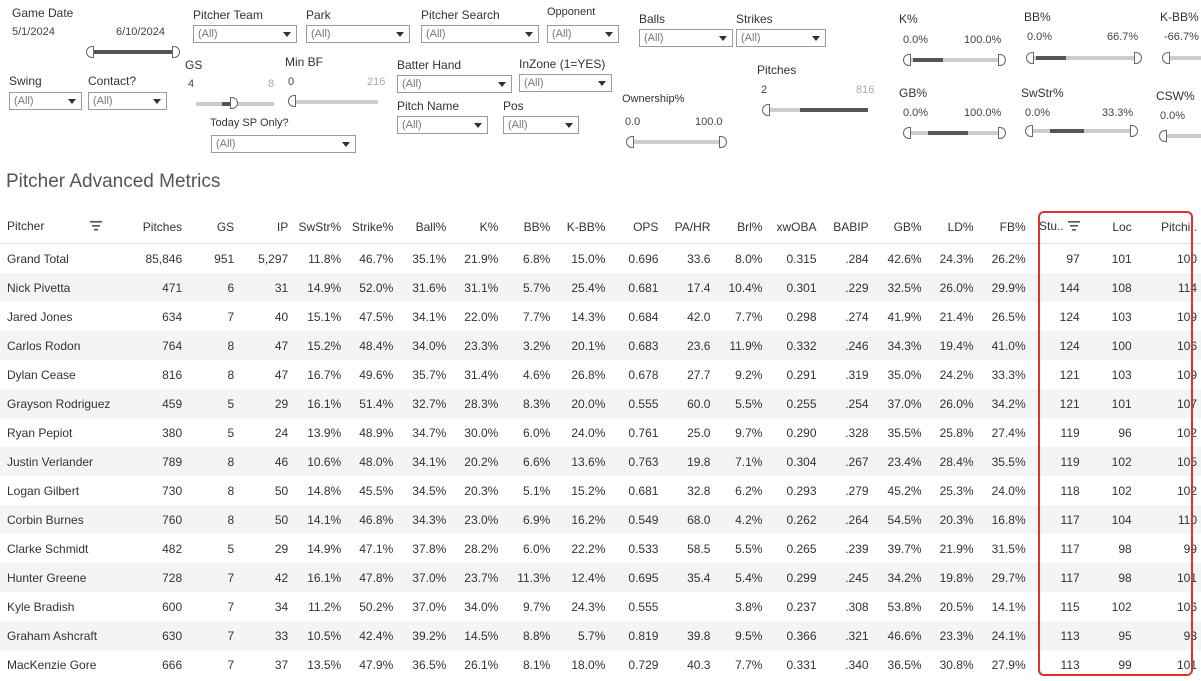 The height and width of the screenshot is (681, 1201). What do you see at coordinates (1121, 606) in the screenshot?
I see `table-cell: 102` at bounding box center [1121, 606].